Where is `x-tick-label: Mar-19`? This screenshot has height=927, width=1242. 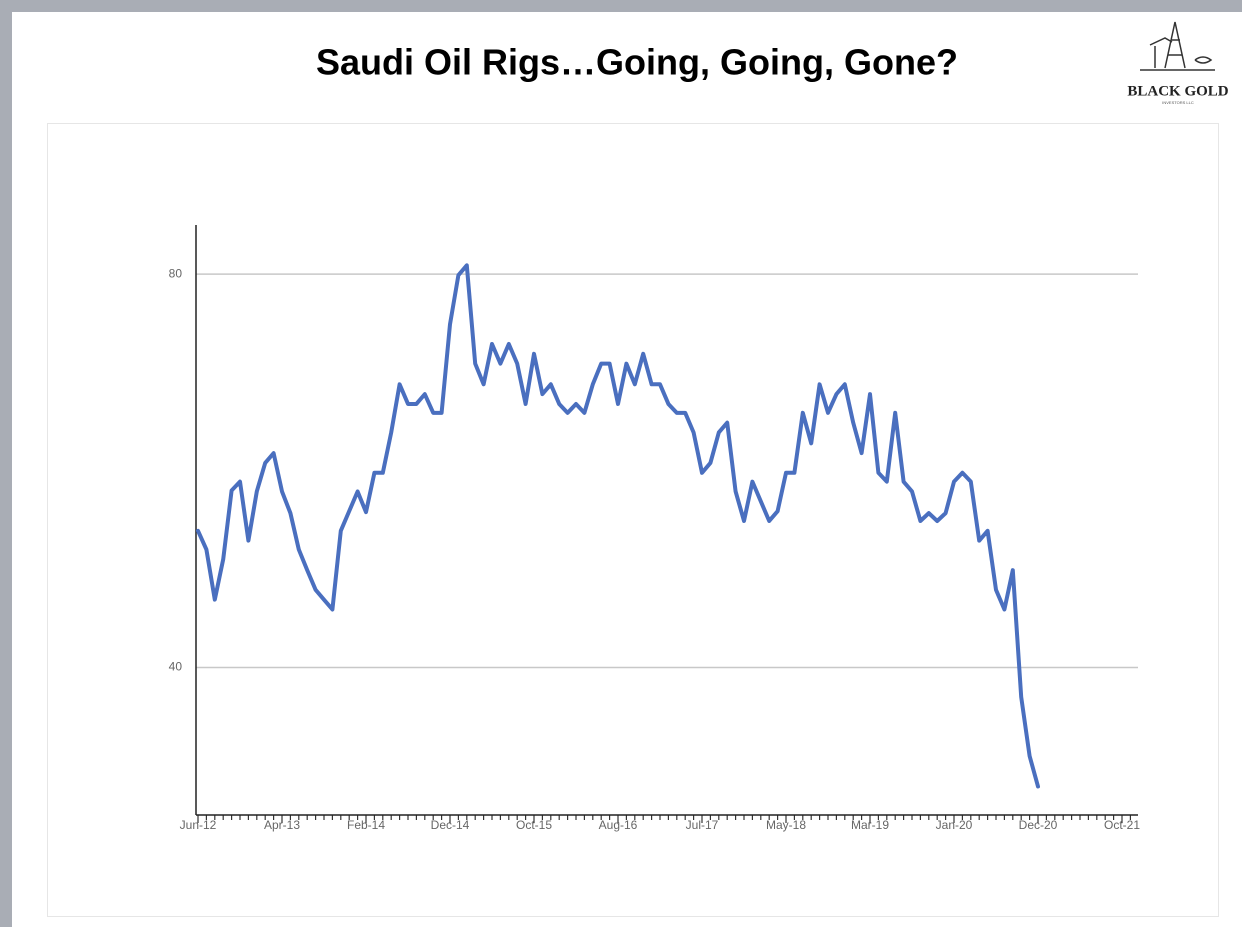 x-tick-label: Mar-19 is located at coordinates (870, 825).